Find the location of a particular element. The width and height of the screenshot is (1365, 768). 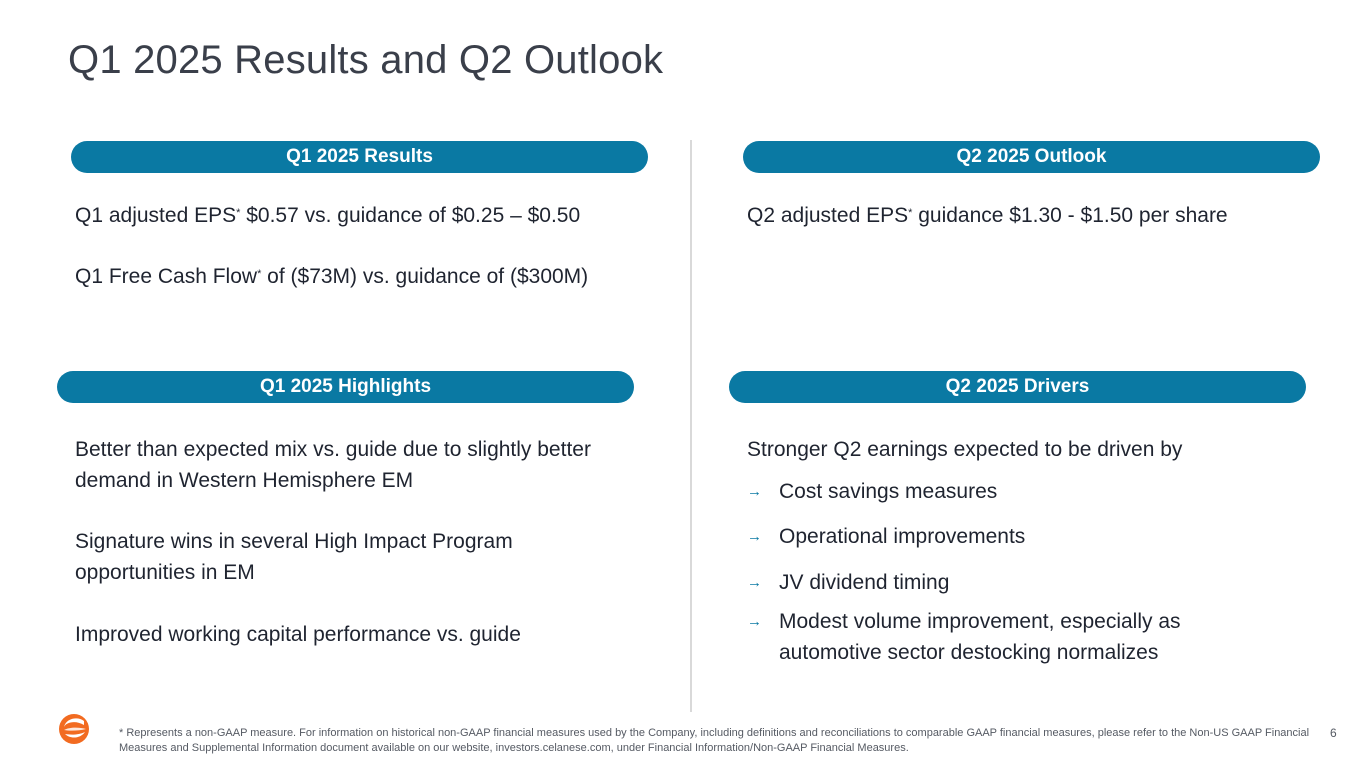

outlook-header: Q2 2025 Outlook is located at coordinates (1031, 157).